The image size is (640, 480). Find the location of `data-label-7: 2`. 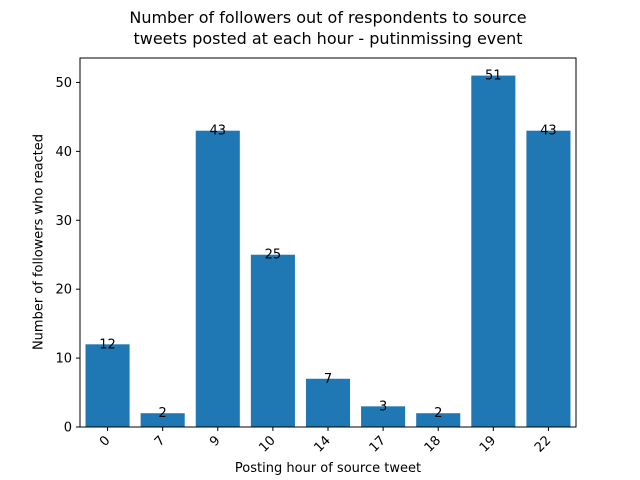

data-label-7: 2 is located at coordinates (163, 413).